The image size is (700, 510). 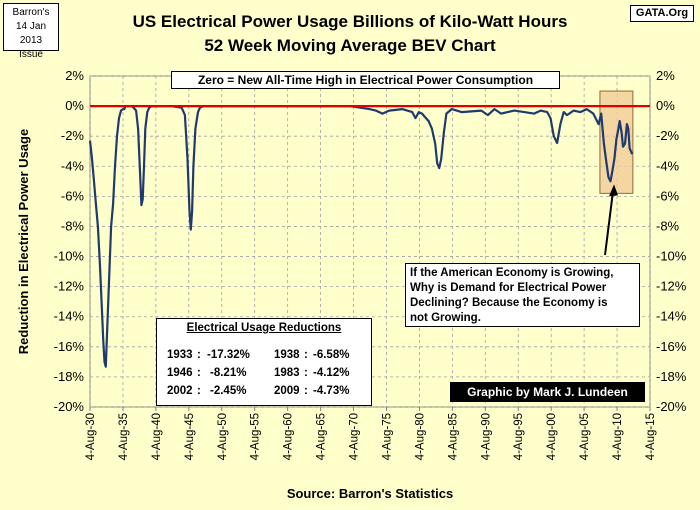 What do you see at coordinates (665, 105) in the screenshot?
I see `y-tick-label-right: 0%` at bounding box center [665, 105].